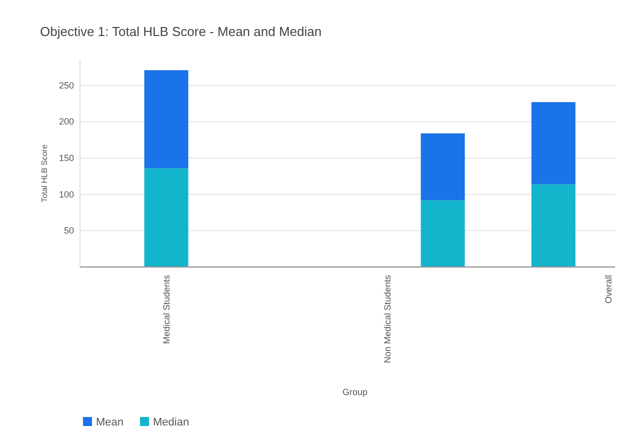  What do you see at coordinates (355, 392) in the screenshot?
I see `x-axis-title: Group` at bounding box center [355, 392].